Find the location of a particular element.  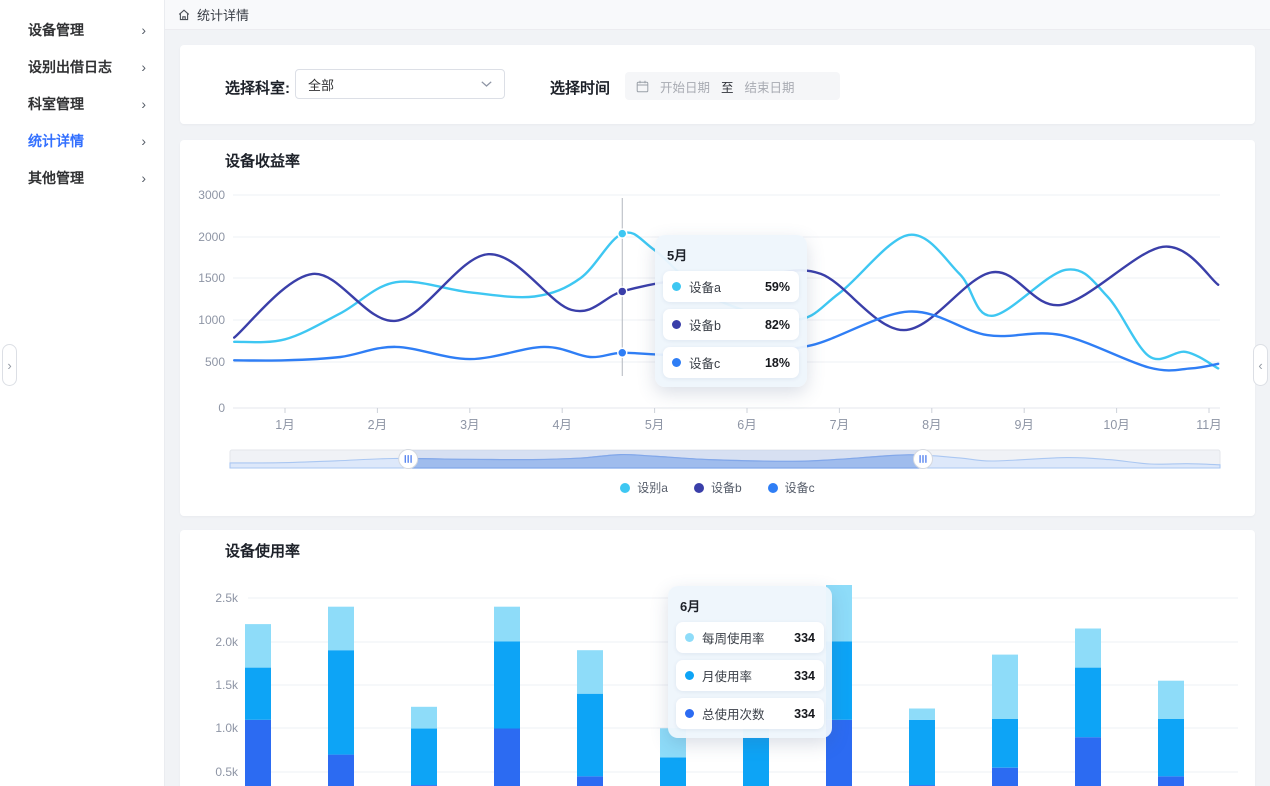

sidebar-item-设备管理: 设备管理 › is located at coordinates (82, 29).